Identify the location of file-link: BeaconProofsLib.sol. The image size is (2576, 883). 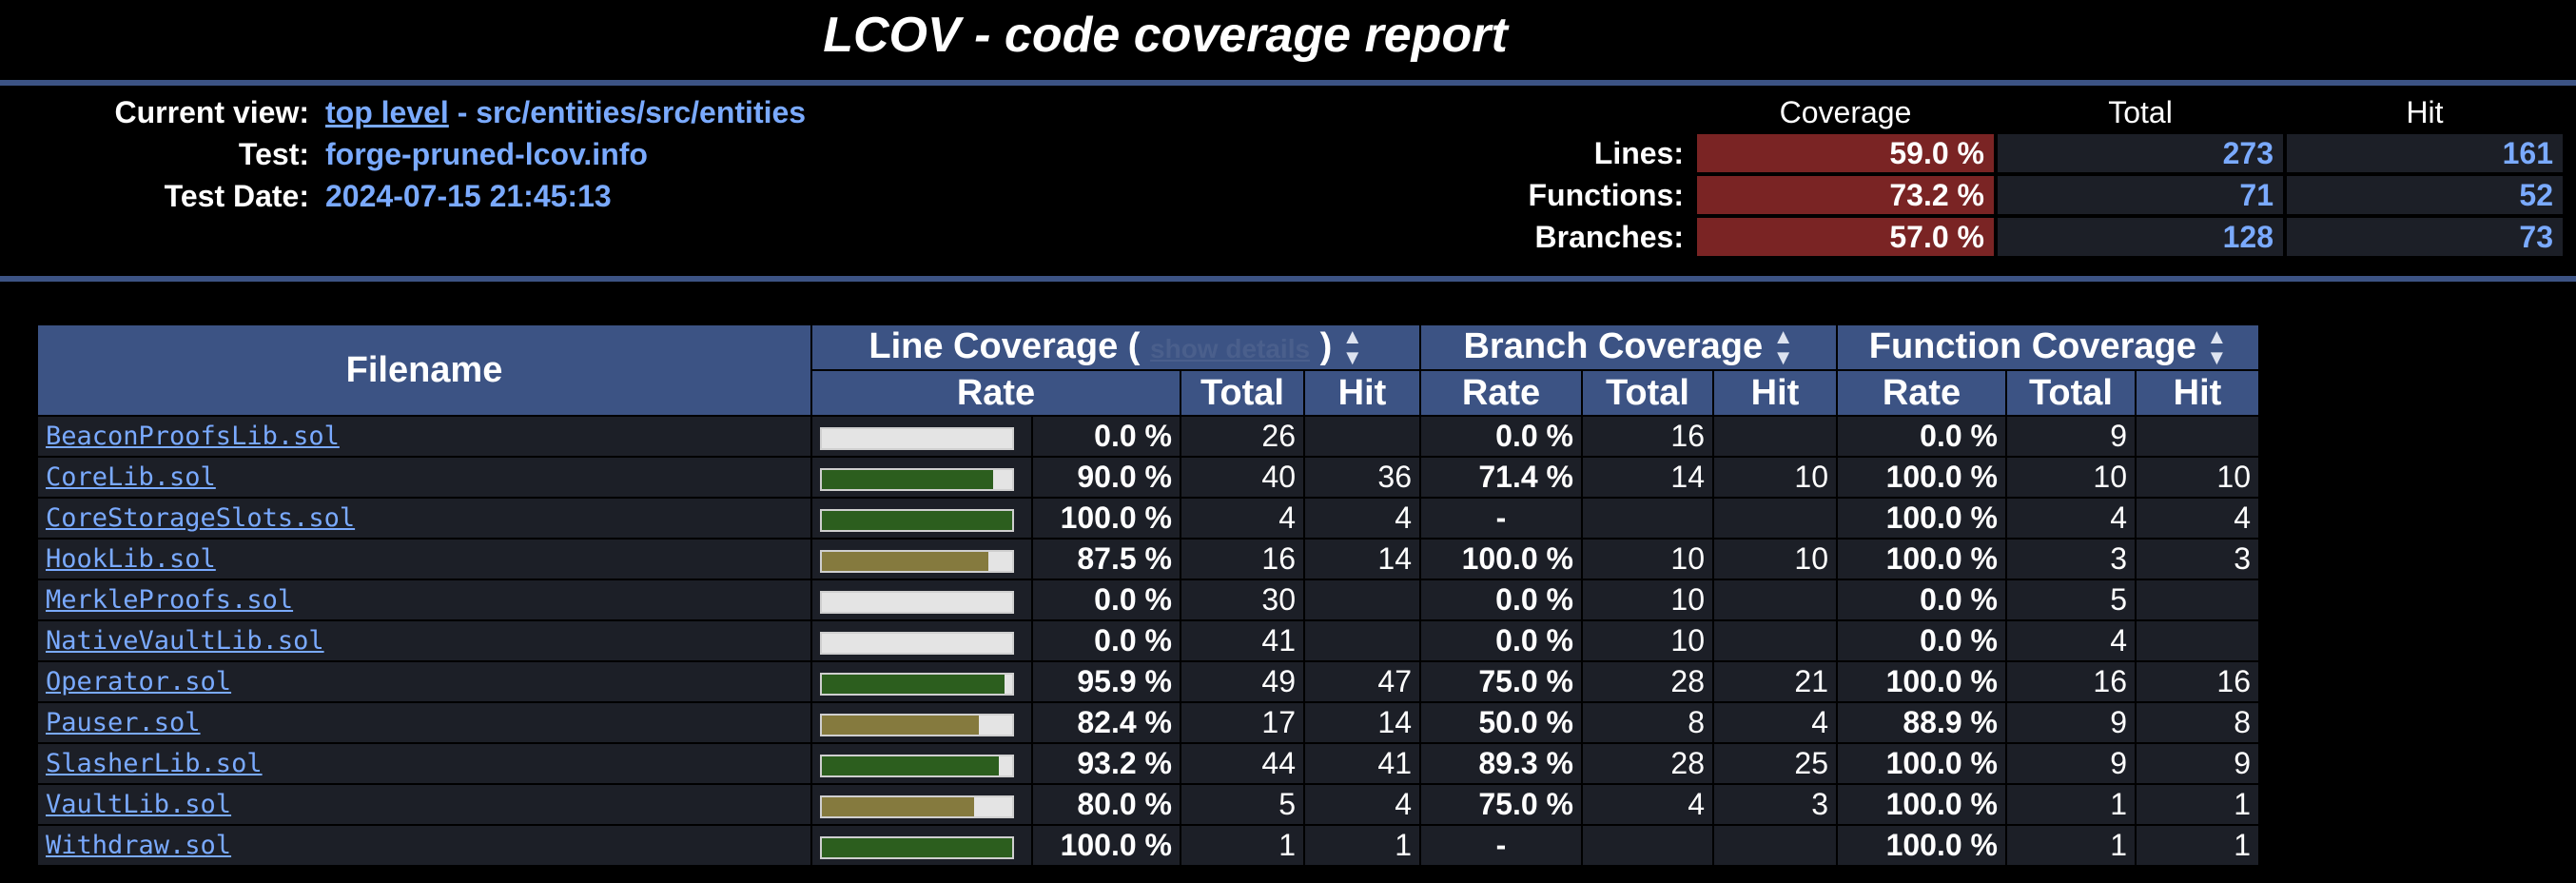
(193, 436).